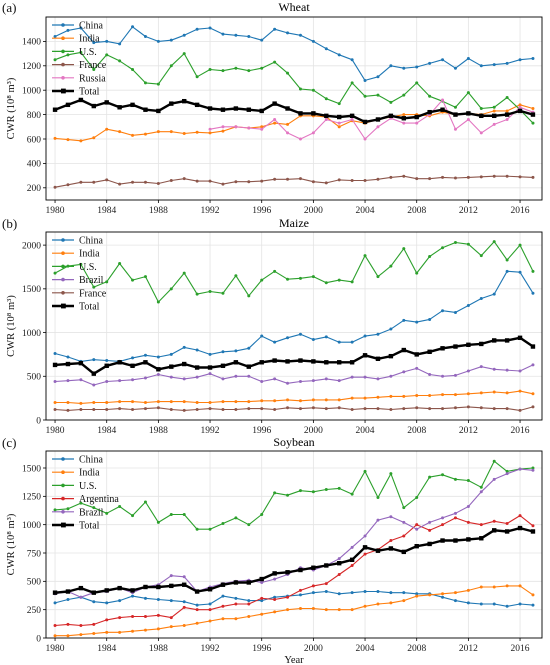 Image resolution: width=550 pixels, height=665 pixels. What do you see at coordinates (520, 431) in the screenshot?
I see `x-tick-label: 2016` at bounding box center [520, 431].